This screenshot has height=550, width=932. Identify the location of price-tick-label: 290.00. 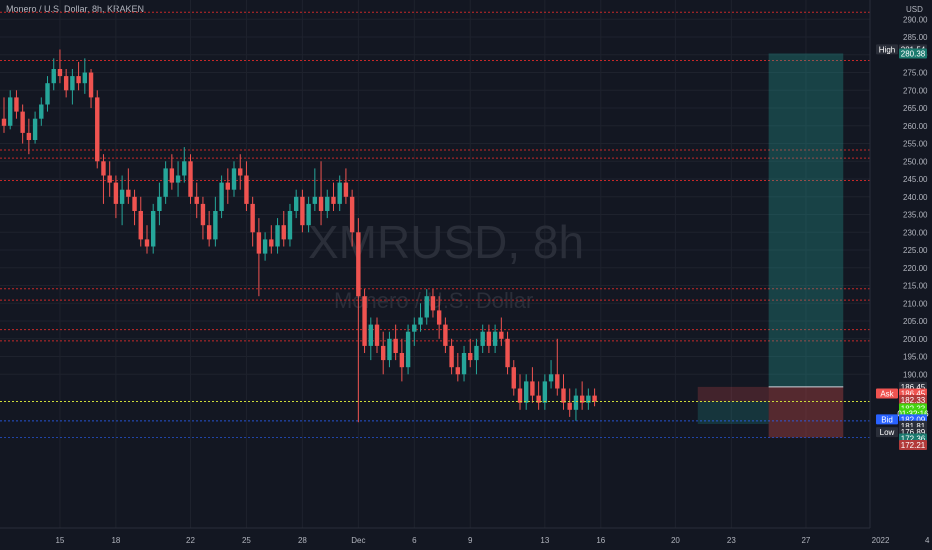
(915, 19).